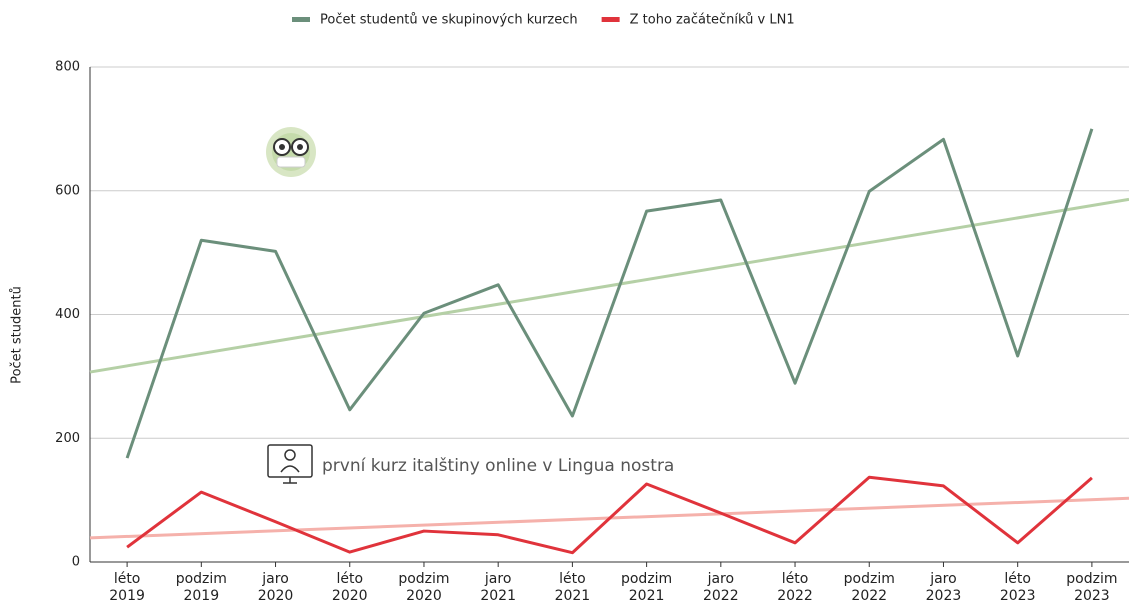 The image size is (1129, 608). What do you see at coordinates (17, 335) in the screenshot?
I see `y-axis-label: Počet studentů` at bounding box center [17, 335].